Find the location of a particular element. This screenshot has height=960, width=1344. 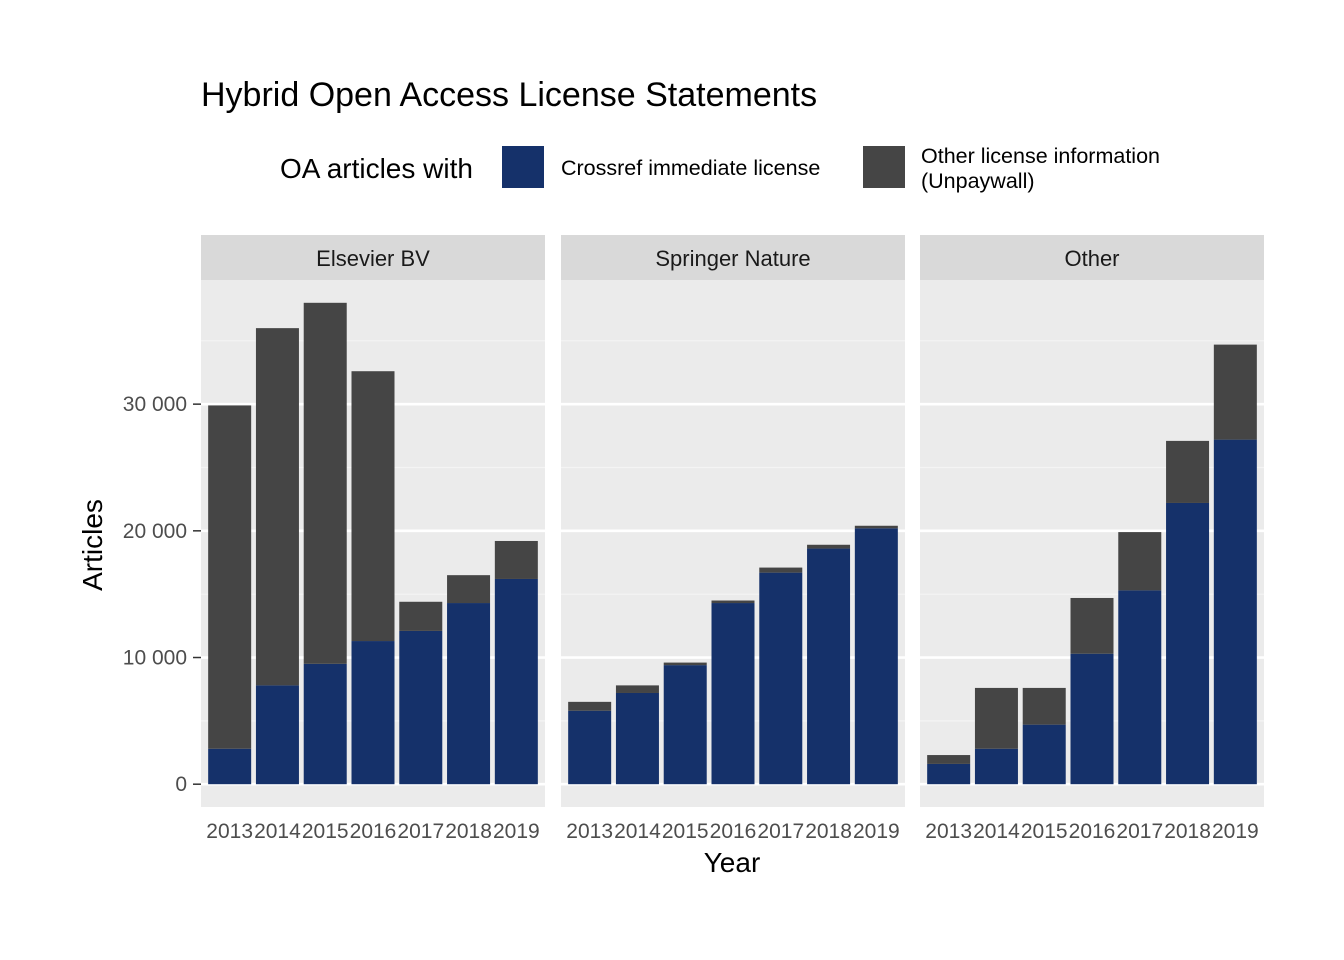

y-tick-label: 0 is located at coordinates (181, 784).